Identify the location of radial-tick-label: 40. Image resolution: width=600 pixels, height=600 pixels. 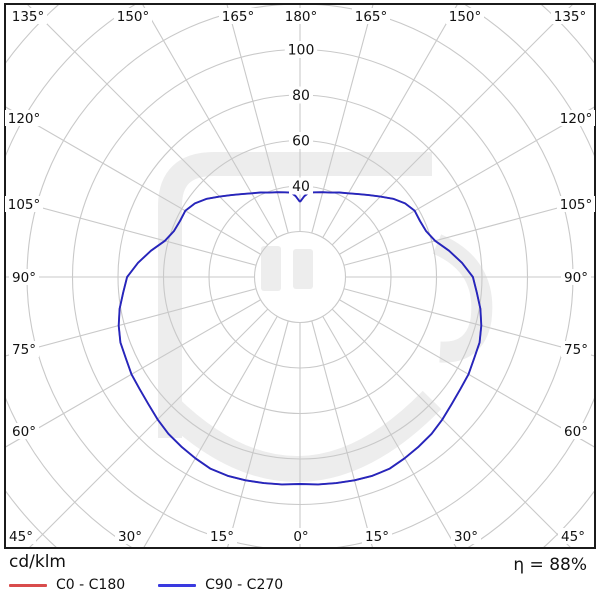
(301, 187).